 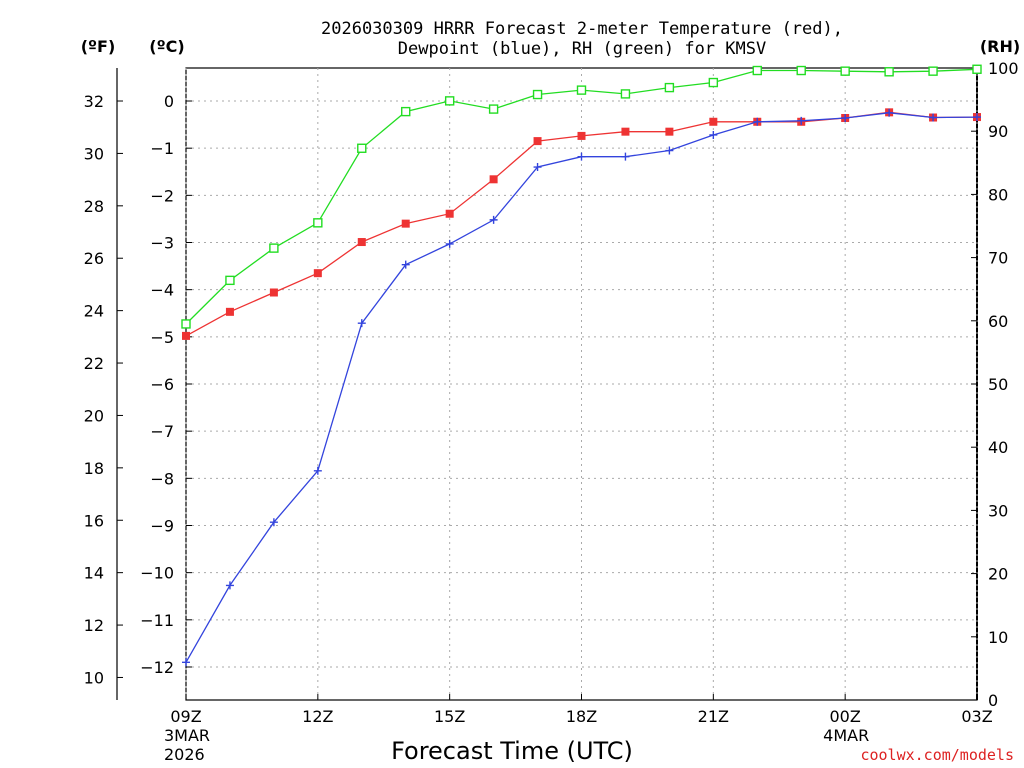 I want to click on celsius-tick-label: −5, so click(x=162, y=337).